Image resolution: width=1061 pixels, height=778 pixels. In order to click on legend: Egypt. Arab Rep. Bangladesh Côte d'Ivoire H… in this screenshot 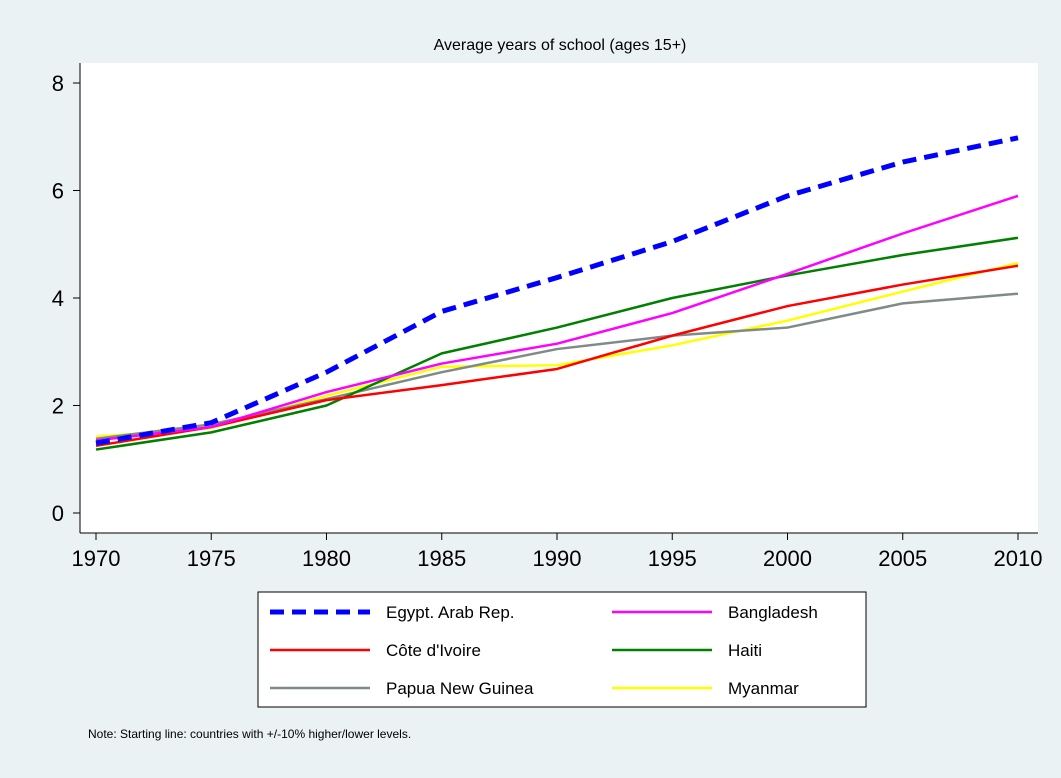, I will do `click(544, 650)`.